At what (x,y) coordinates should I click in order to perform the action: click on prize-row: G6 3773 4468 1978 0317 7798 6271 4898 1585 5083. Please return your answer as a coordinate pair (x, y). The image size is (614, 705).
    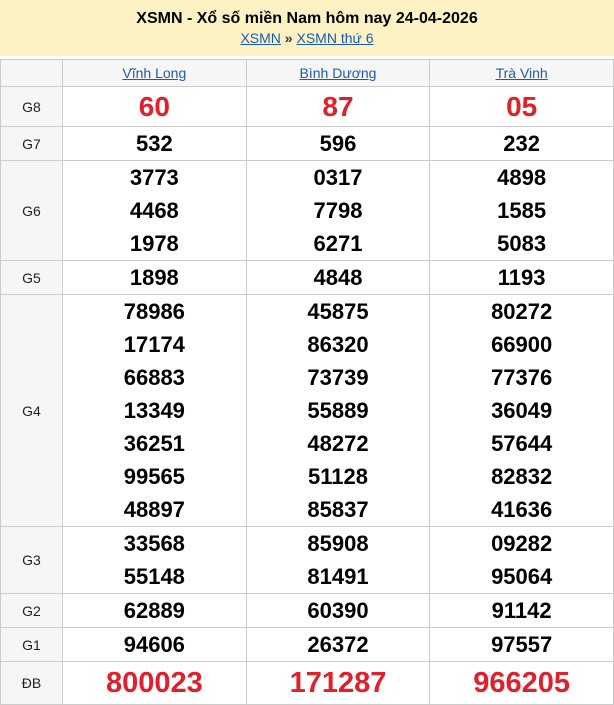
    Looking at the image, I should click on (307, 210).